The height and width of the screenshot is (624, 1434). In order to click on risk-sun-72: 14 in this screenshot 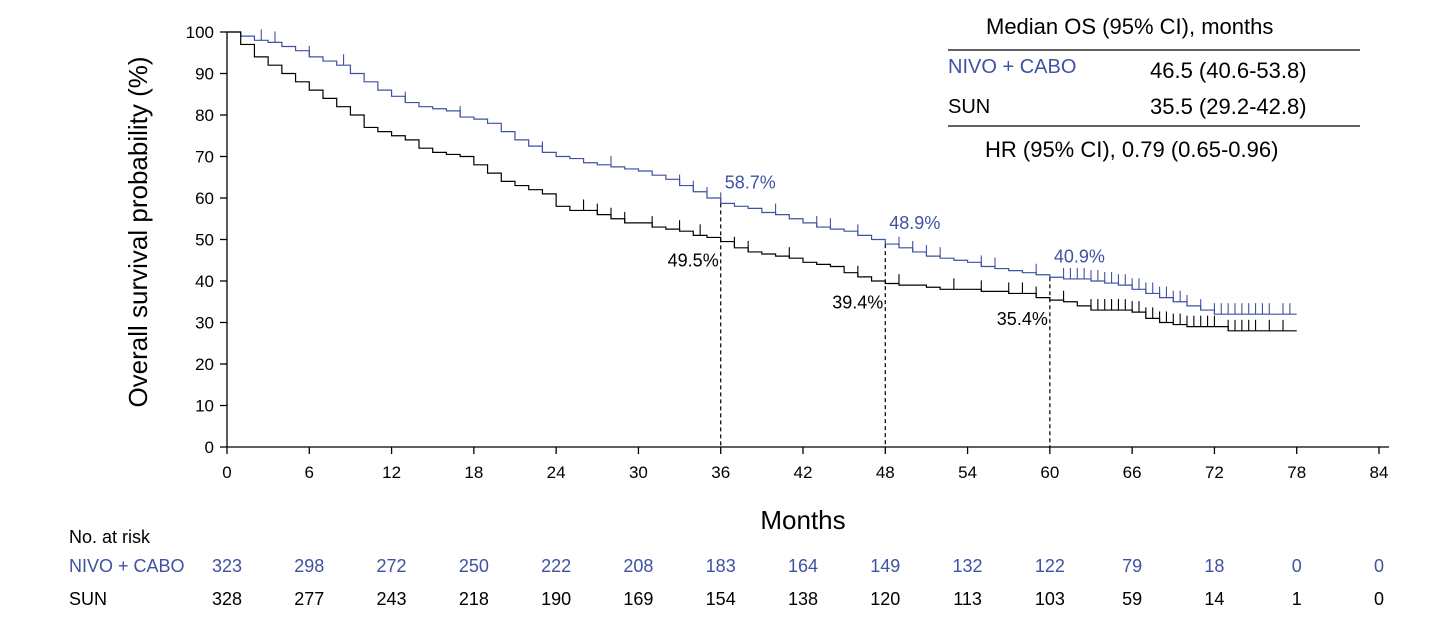, I will do `click(1214, 599)`.